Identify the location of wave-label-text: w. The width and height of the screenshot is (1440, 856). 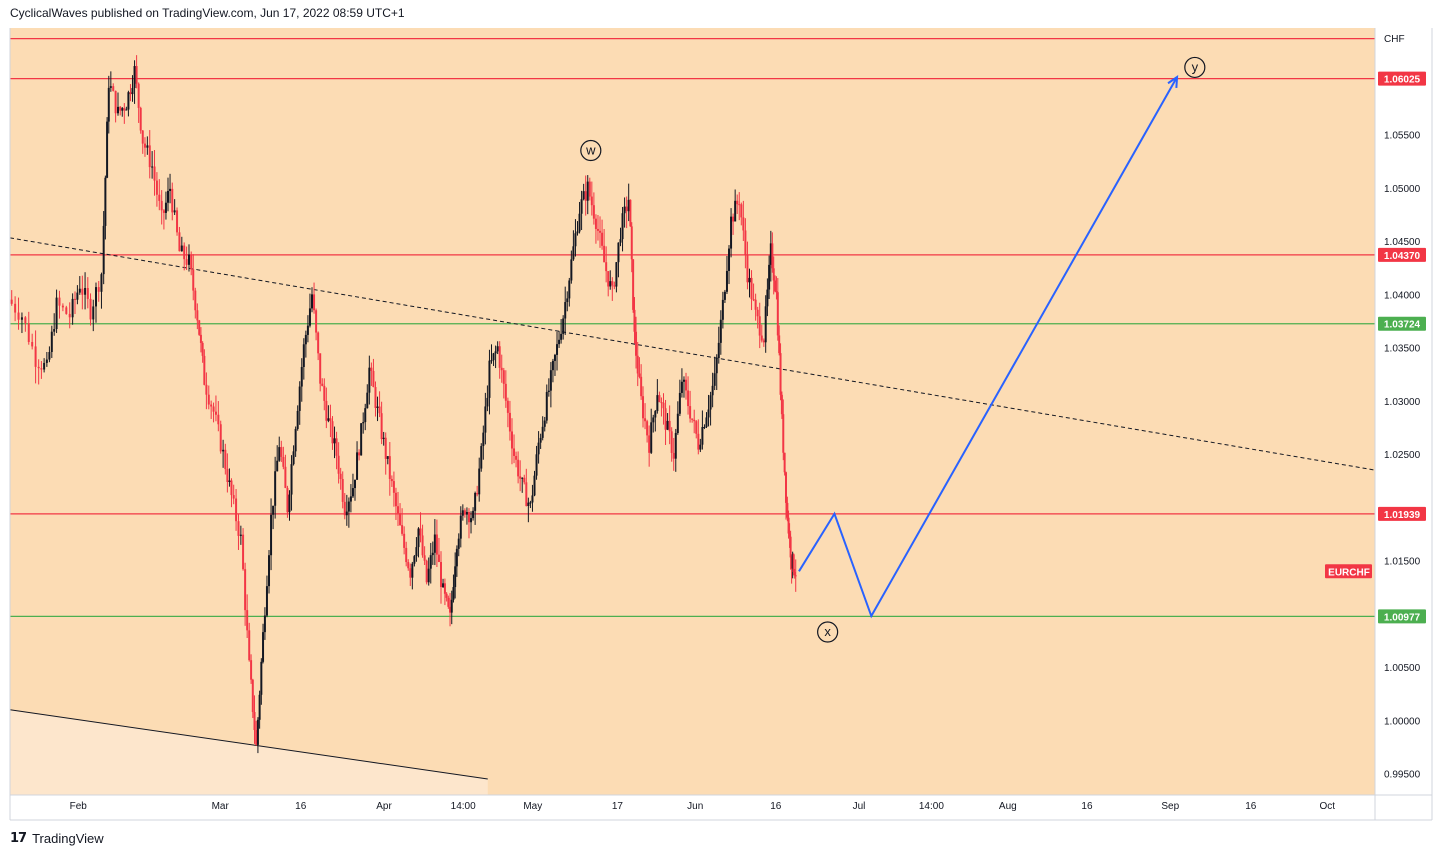
(590, 150).